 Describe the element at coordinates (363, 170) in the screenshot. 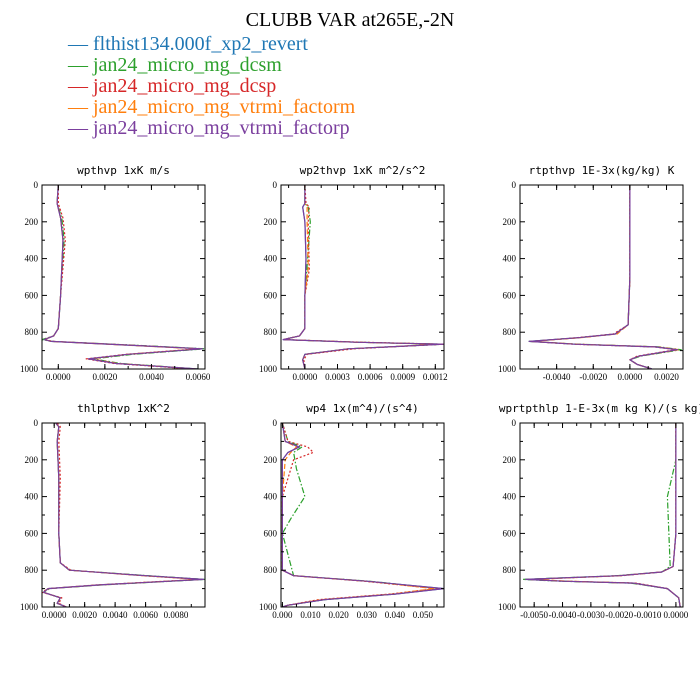

I see `panel-title: wp2thvp 1xK m^2/s^2` at that location.